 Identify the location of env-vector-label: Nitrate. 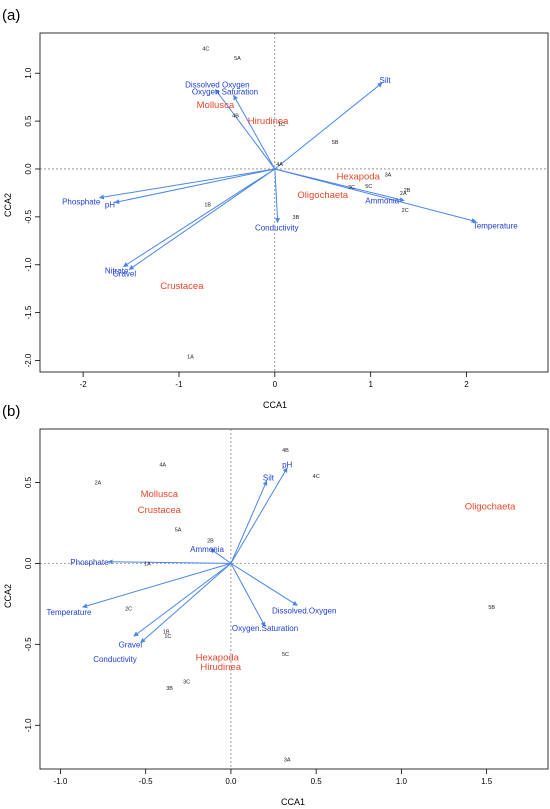
(117, 270).